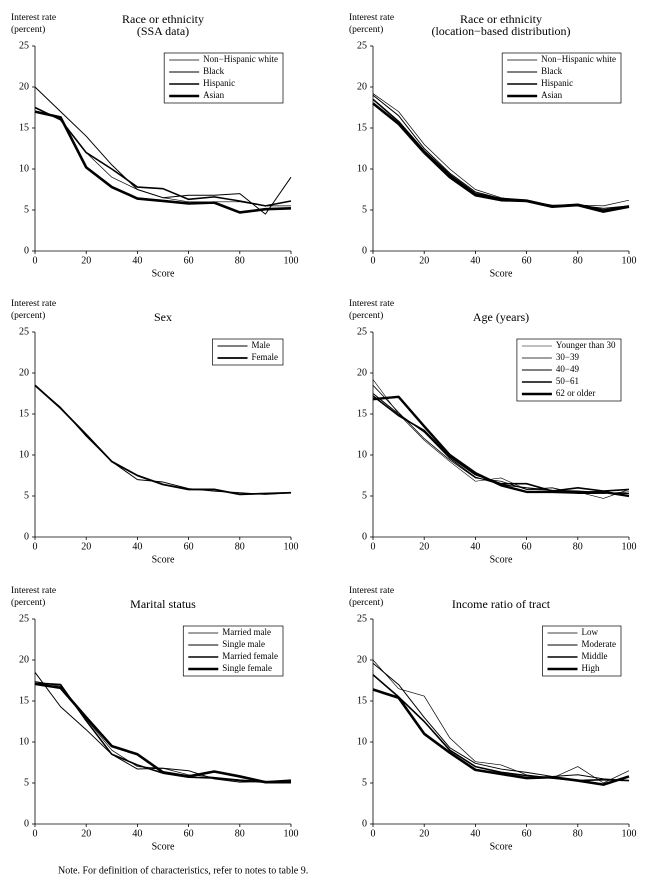 This screenshot has height=882, width=645. What do you see at coordinates (163, 31) in the screenshot?
I see `chart-title: (SSA data)` at bounding box center [163, 31].